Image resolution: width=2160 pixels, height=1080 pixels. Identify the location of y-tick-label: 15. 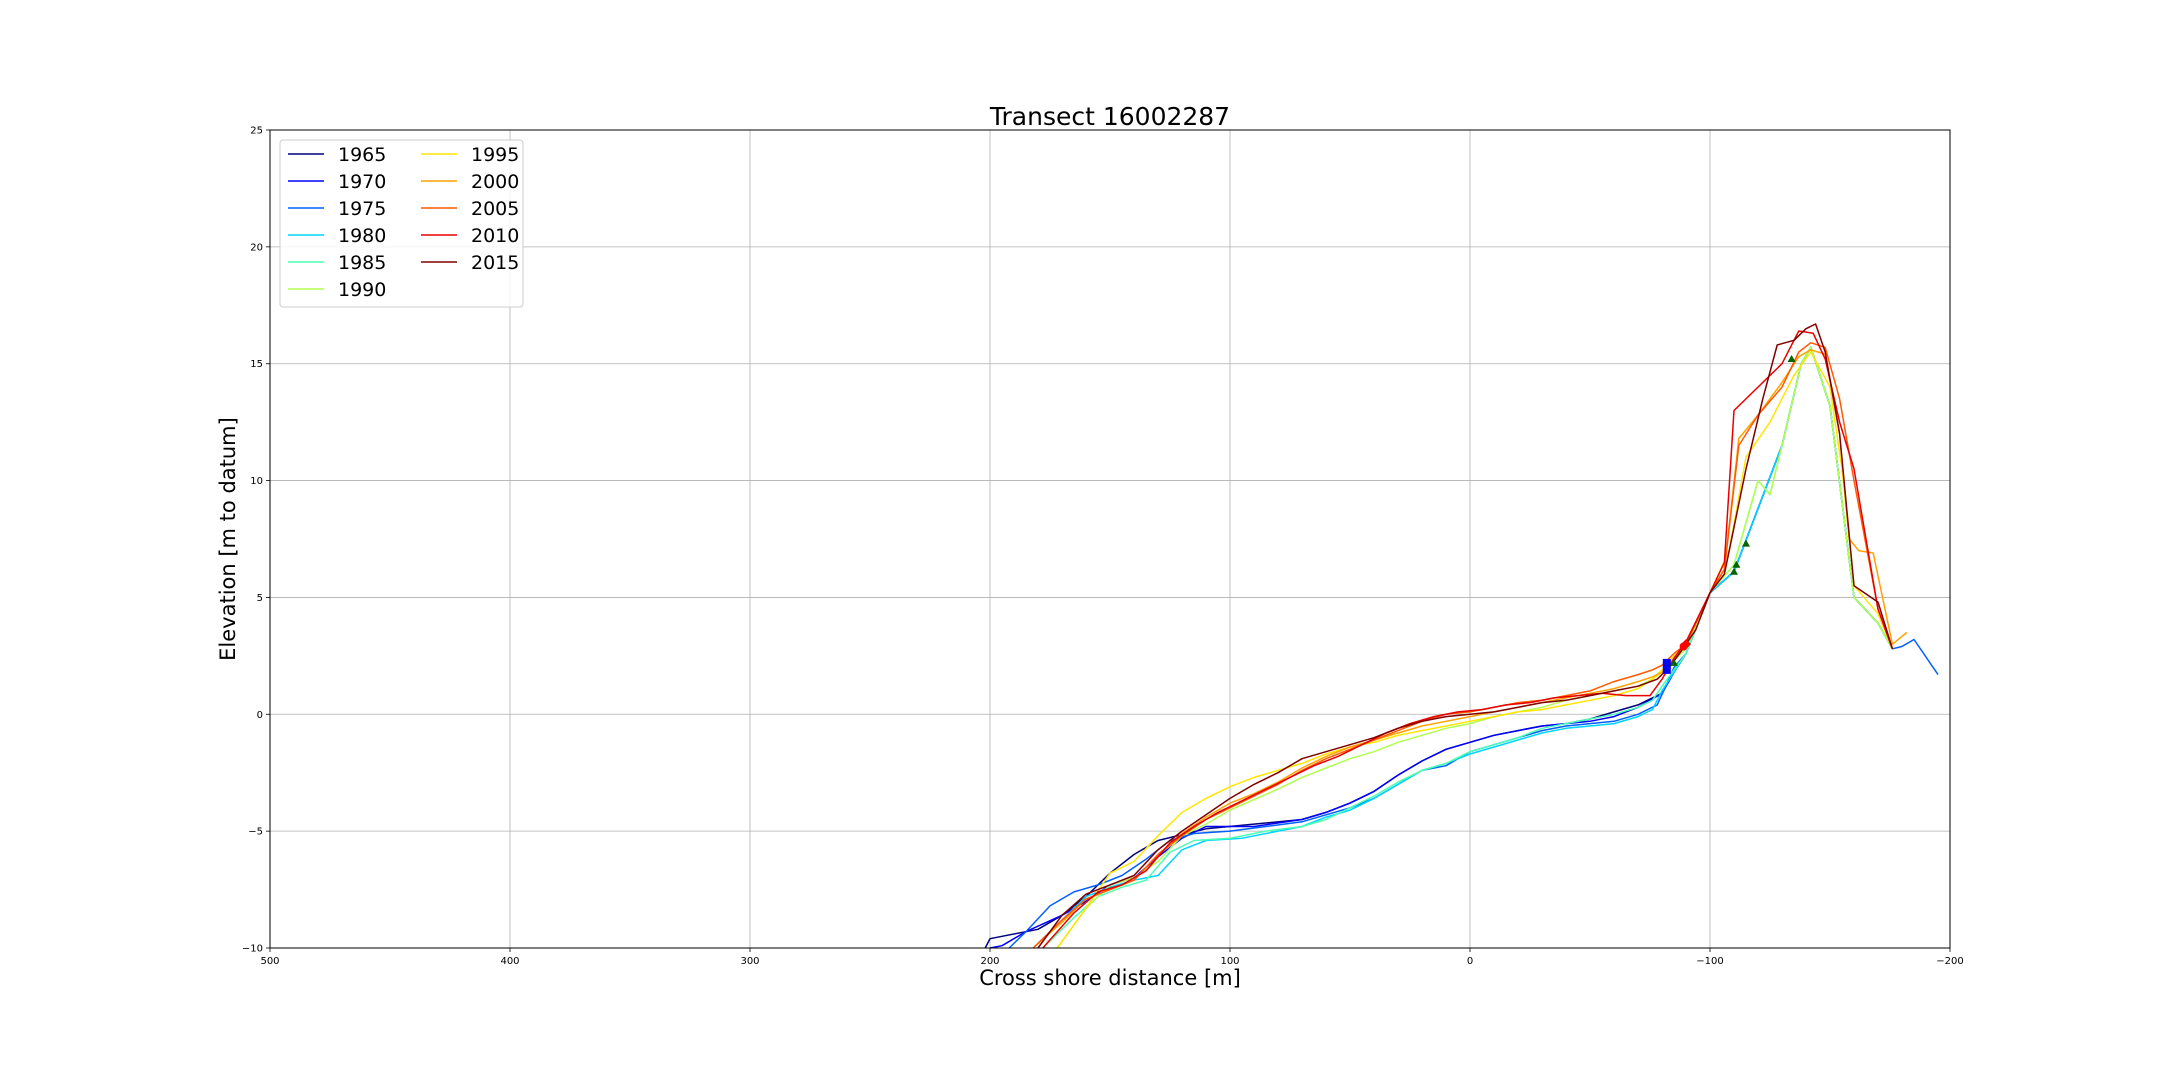
(256, 364).